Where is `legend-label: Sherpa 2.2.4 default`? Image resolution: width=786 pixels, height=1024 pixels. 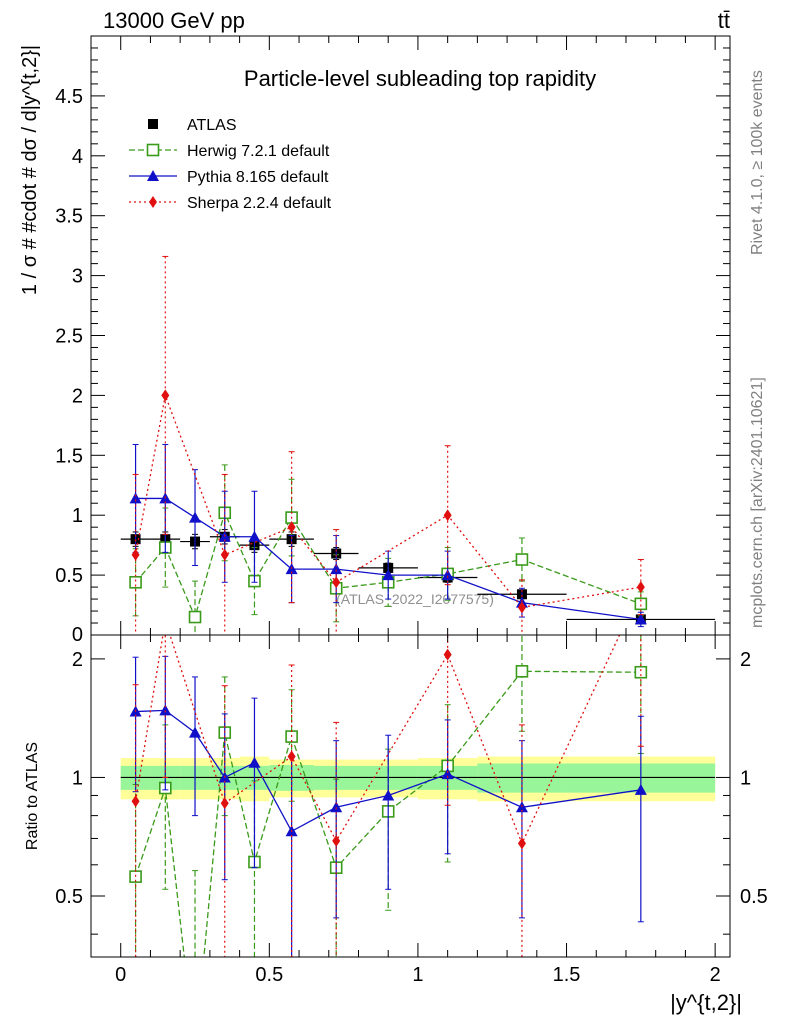 legend-label: Sherpa 2.2.4 default is located at coordinates (259, 203).